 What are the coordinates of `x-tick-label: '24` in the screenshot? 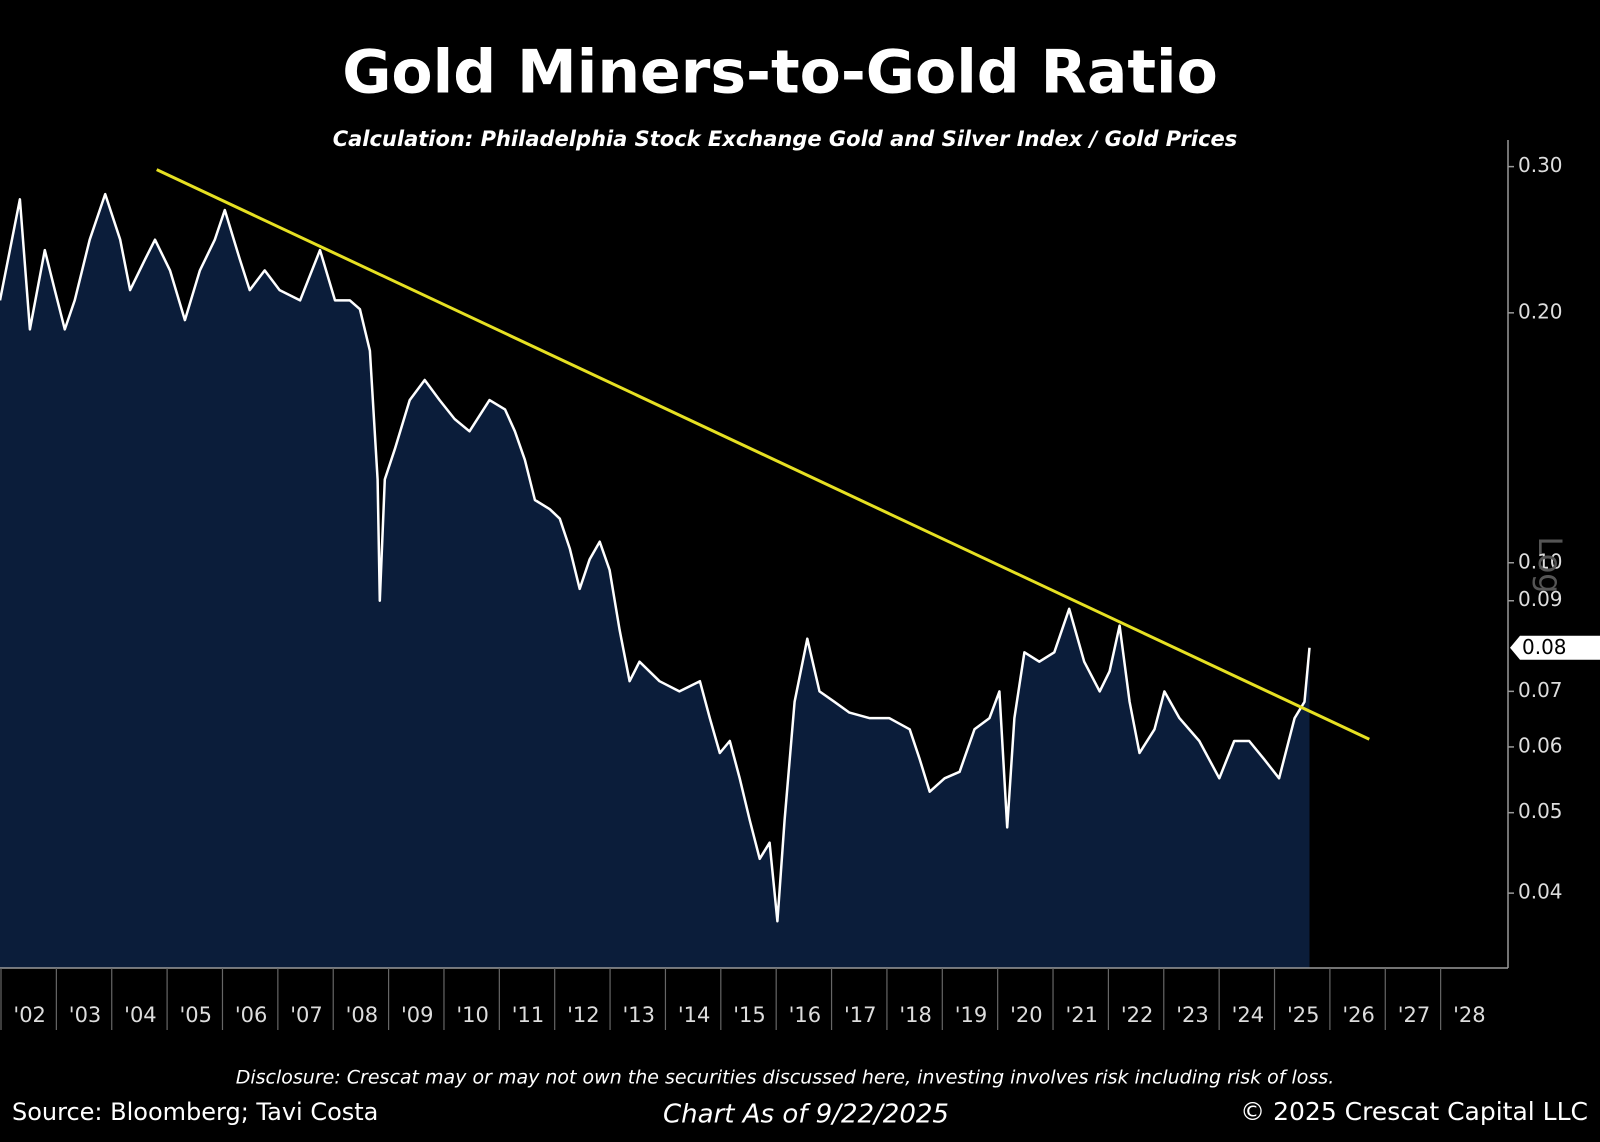 It's located at (1248, 1015).